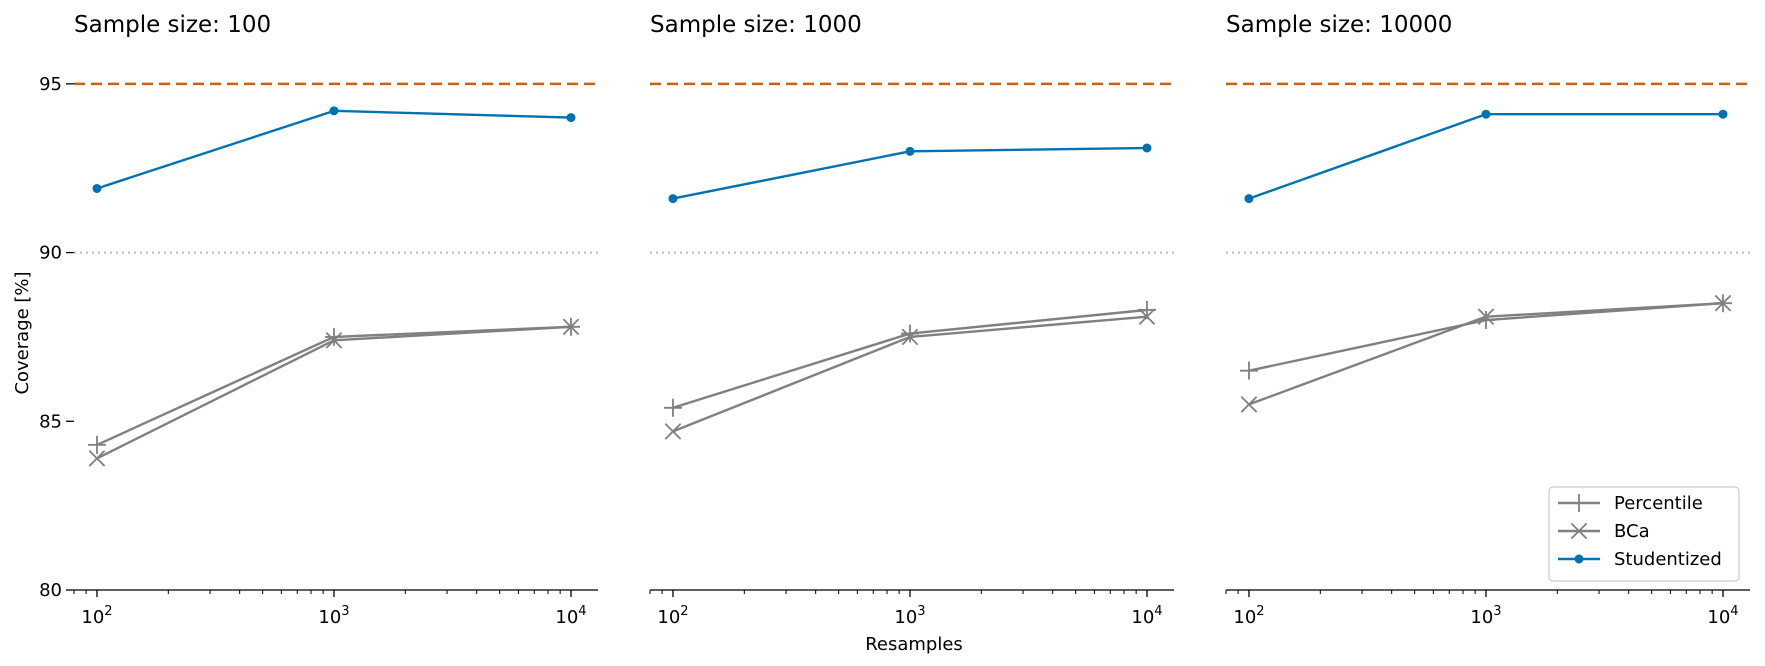  What do you see at coordinates (22, 332) in the screenshot?
I see `y-axis-label: Coverage [%]` at bounding box center [22, 332].